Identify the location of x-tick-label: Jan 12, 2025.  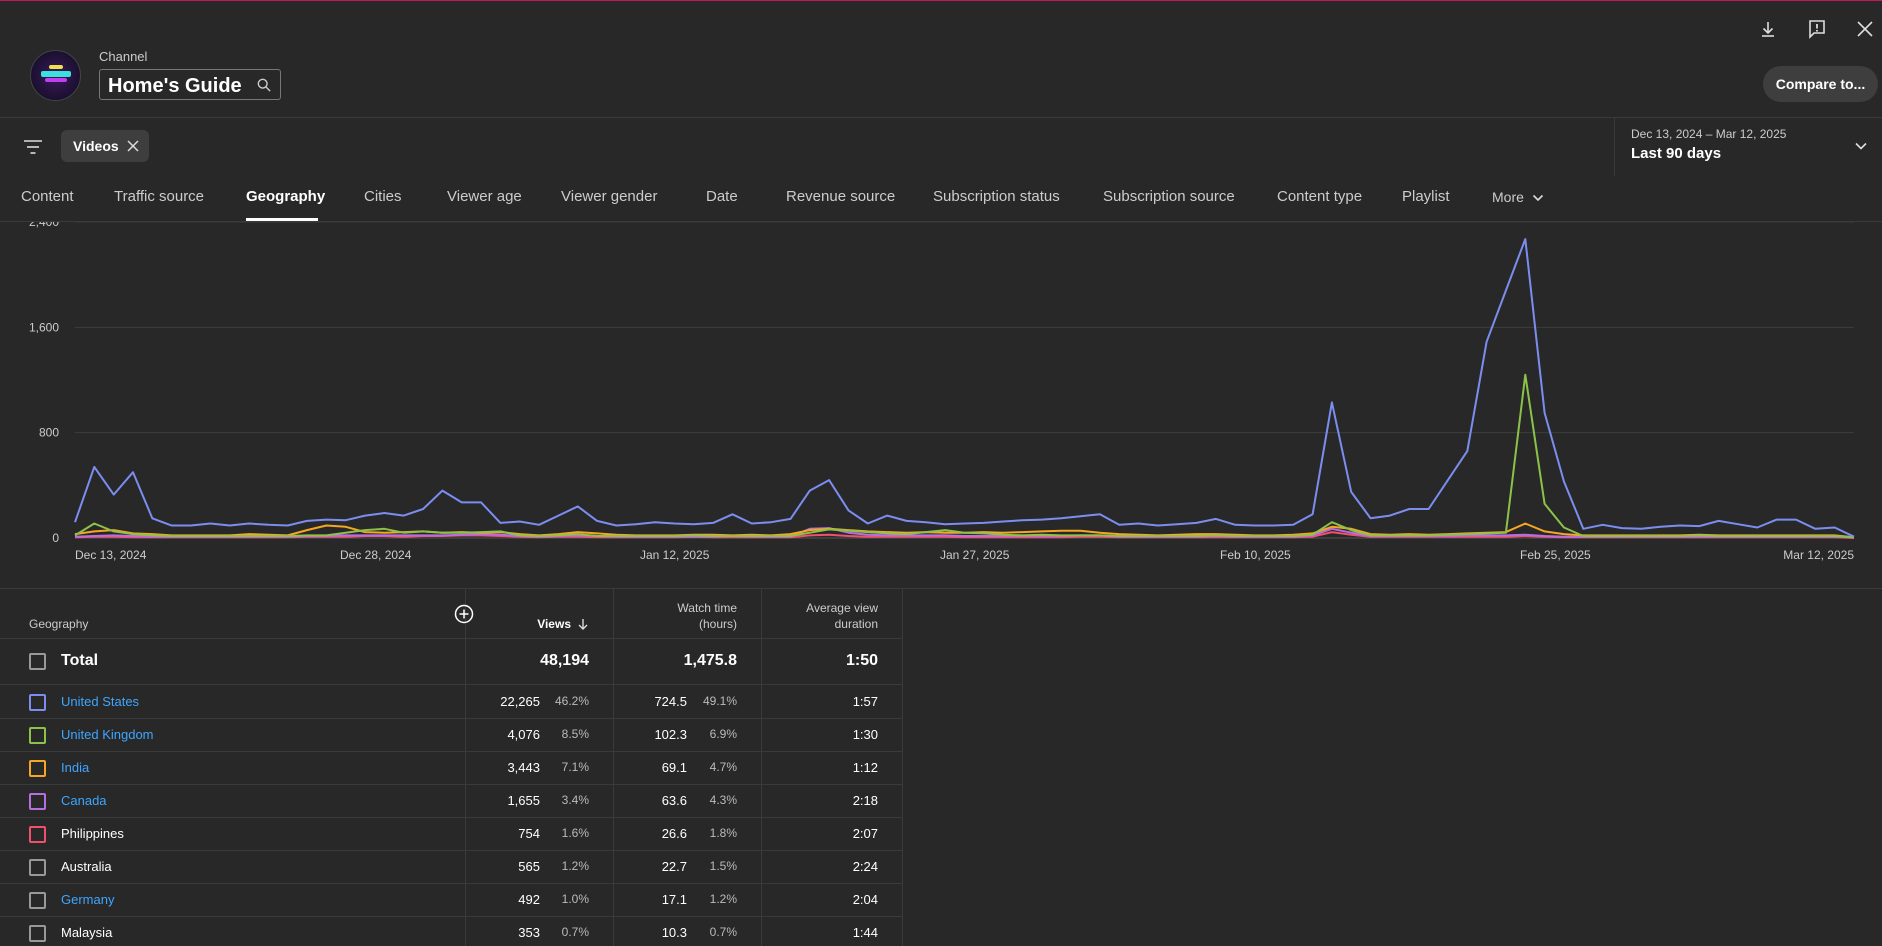
(675, 555).